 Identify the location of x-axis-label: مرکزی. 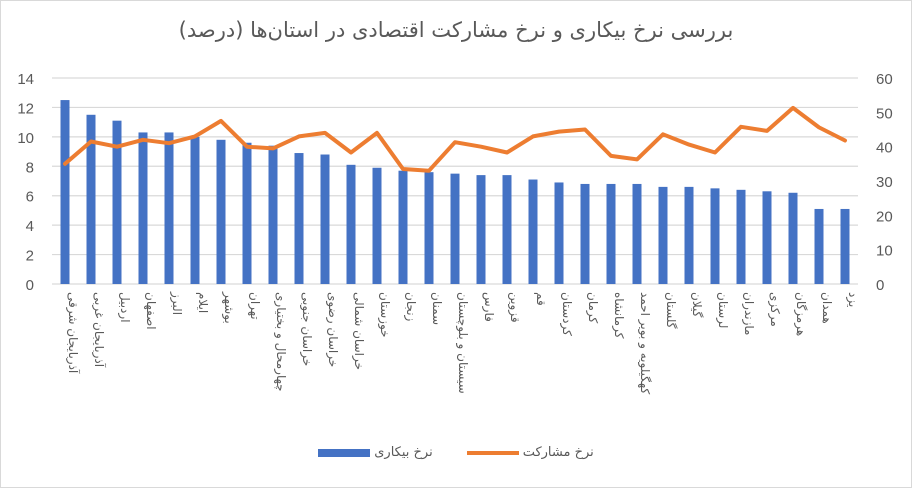
(774, 309).